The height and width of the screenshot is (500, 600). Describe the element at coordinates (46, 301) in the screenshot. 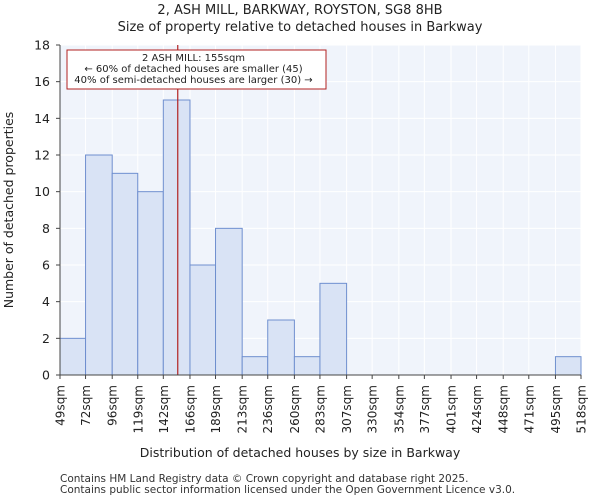

I see `y-tick-label: 4` at that location.